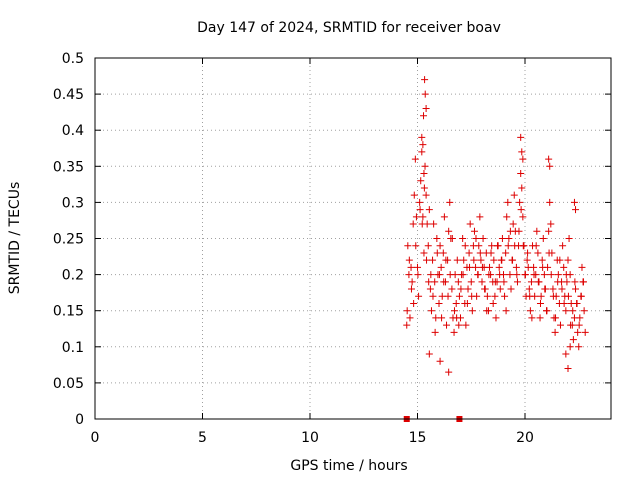 This screenshot has height=480, width=640. What do you see at coordinates (73, 131) in the screenshot?
I see `y-tick-label: 0.4` at bounding box center [73, 131].